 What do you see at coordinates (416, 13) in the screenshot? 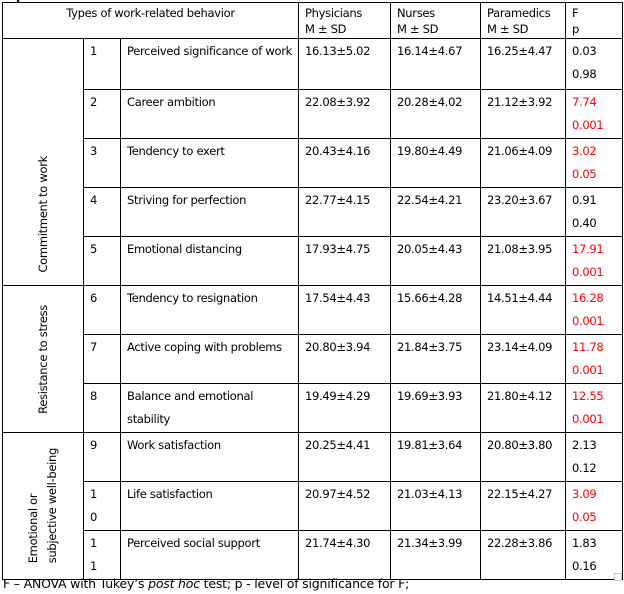
I see `header-nurses-label: Nurses` at bounding box center [416, 13].